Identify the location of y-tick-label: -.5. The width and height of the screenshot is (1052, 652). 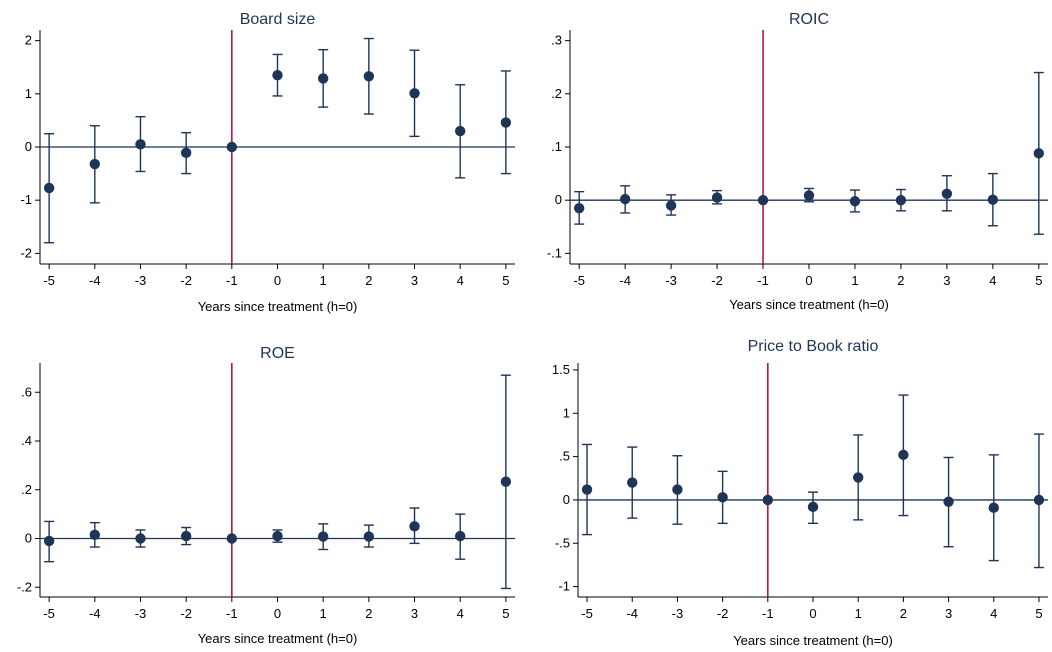
(562, 542).